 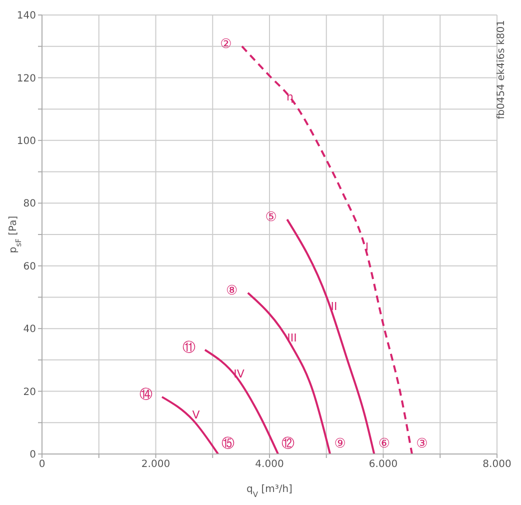 What do you see at coordinates (26, 141) in the screenshot?
I see `y-tick-label: 100` at bounding box center [26, 141].